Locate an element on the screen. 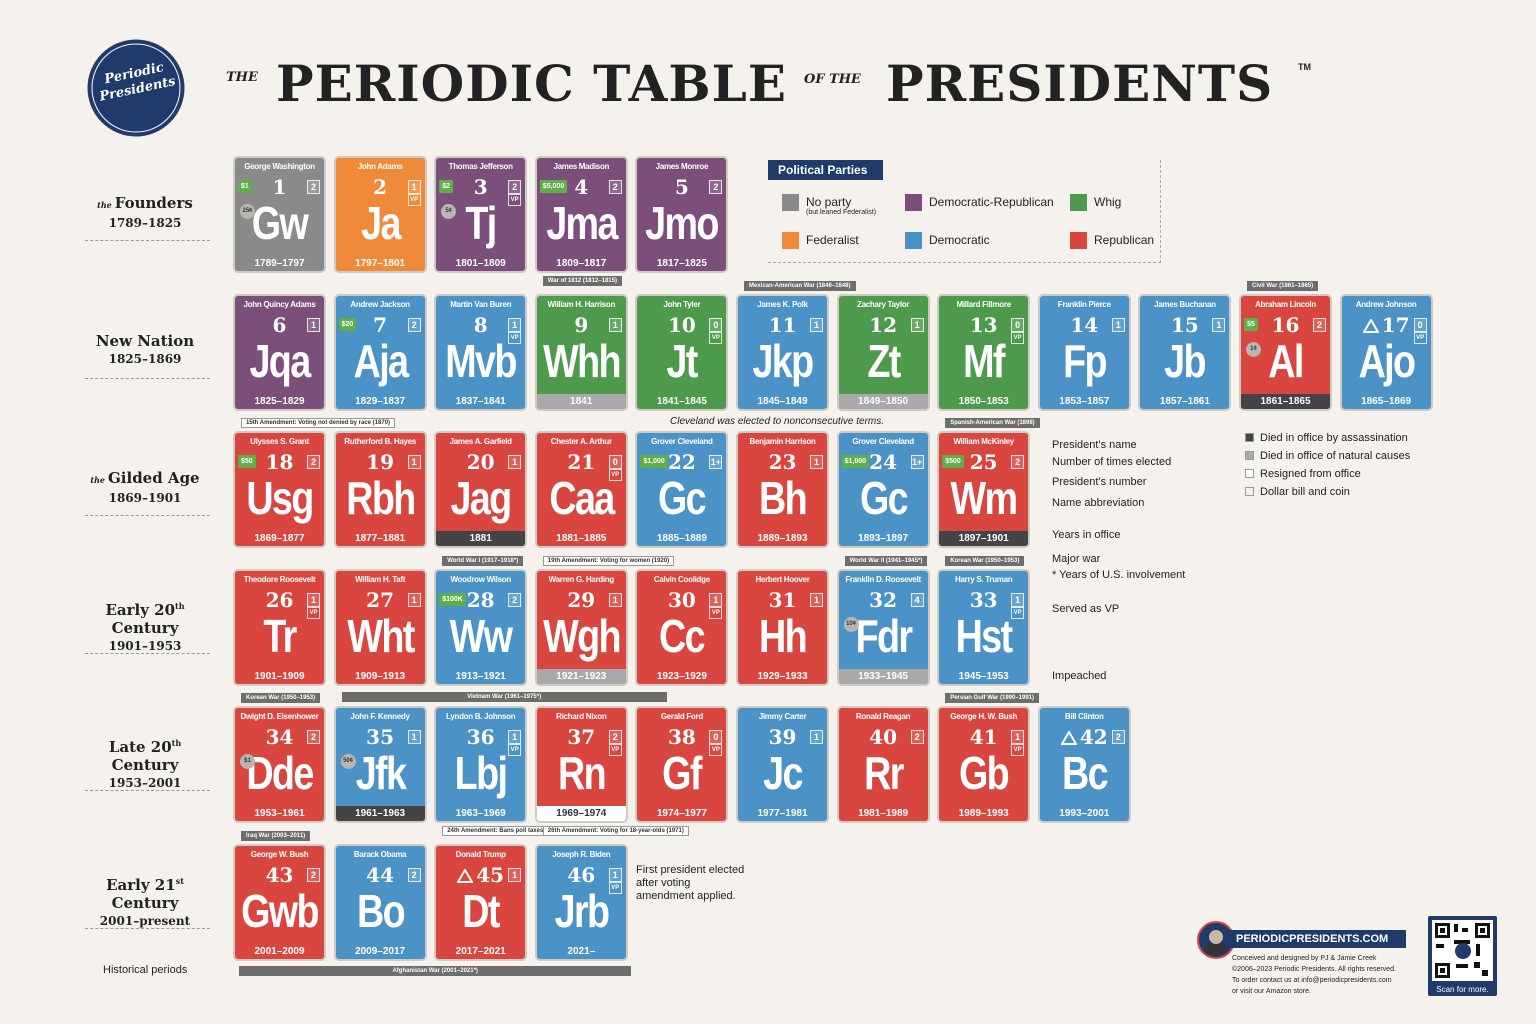  president-number: 3 is located at coordinates (480, 187).